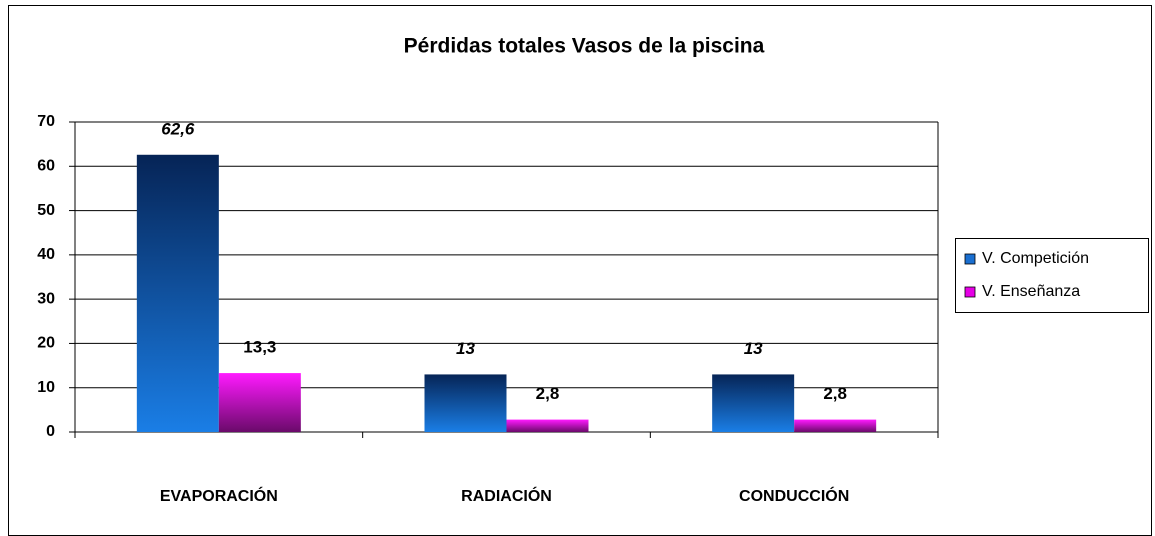 This screenshot has height=536, width=1155. I want to click on legend-label: V. Enseñanza, so click(1031, 291).